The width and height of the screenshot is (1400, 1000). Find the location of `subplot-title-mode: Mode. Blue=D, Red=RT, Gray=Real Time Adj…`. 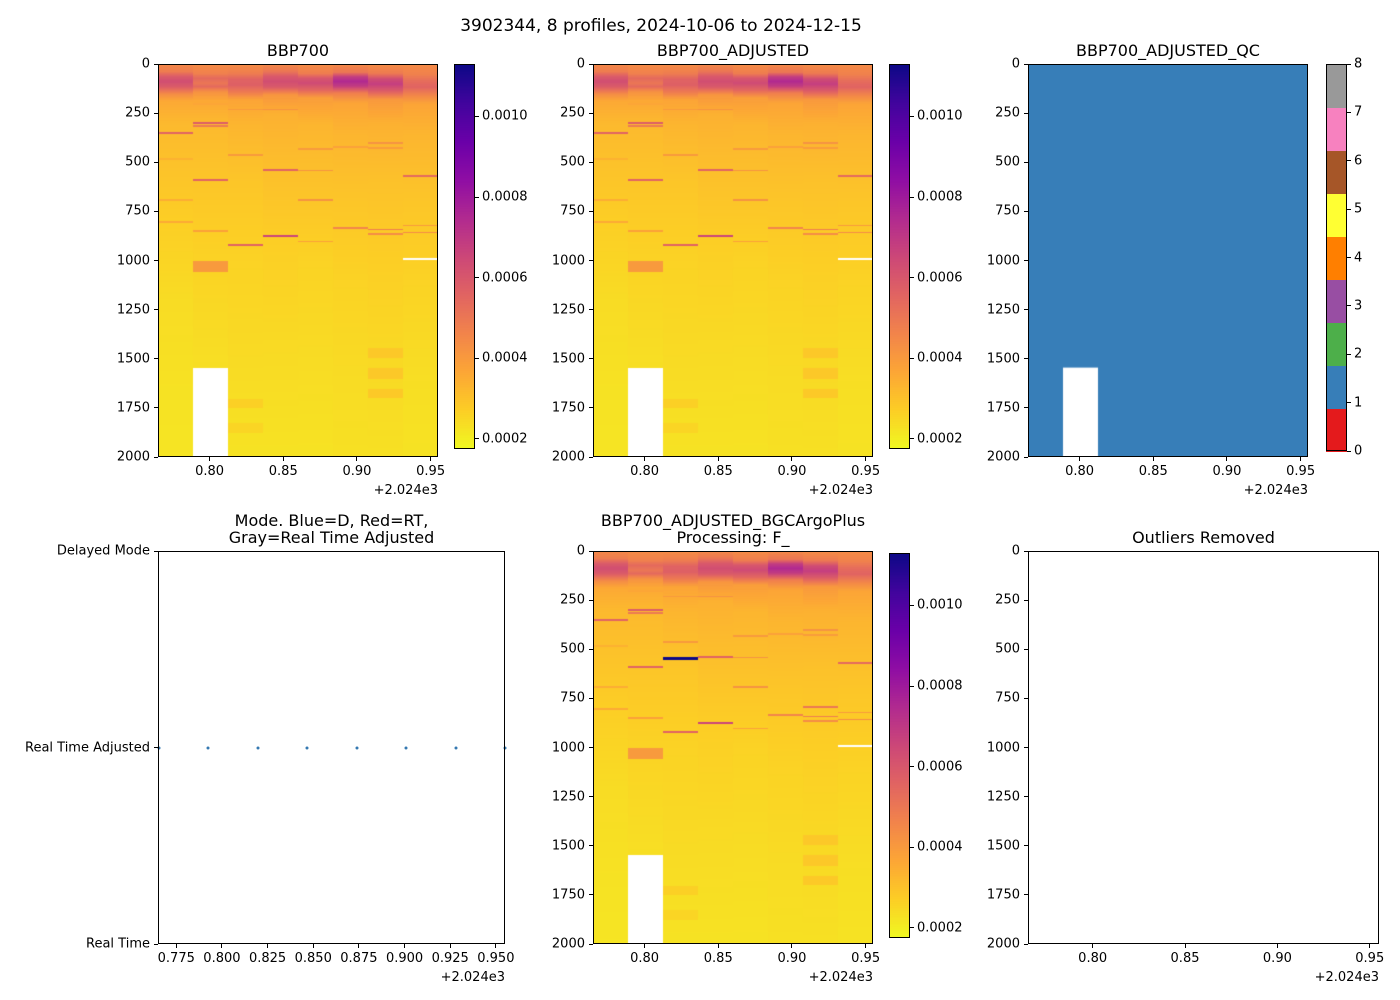

subplot-title-mode: Mode. Blue=D, Red=RT, Gray=Real Time Adj… is located at coordinates (331, 529).